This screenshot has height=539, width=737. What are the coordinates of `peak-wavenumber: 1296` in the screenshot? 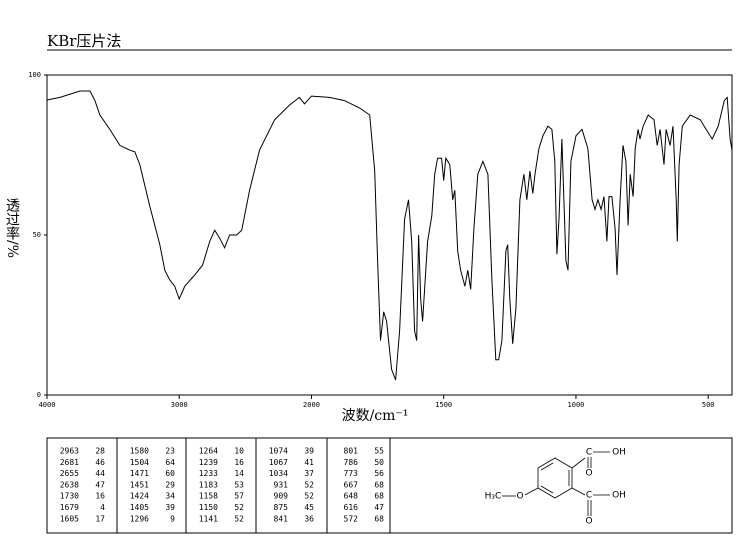 It's located at (139, 518).